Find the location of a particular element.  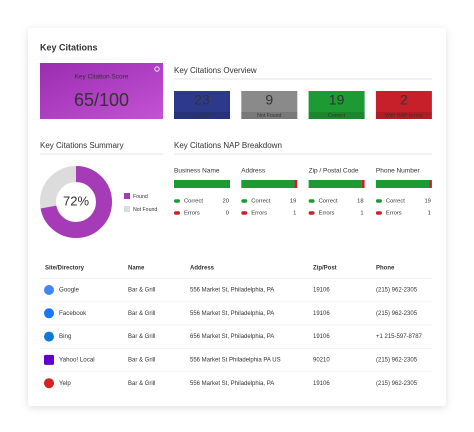

legend-label: Not Found is located at coordinates (145, 210).